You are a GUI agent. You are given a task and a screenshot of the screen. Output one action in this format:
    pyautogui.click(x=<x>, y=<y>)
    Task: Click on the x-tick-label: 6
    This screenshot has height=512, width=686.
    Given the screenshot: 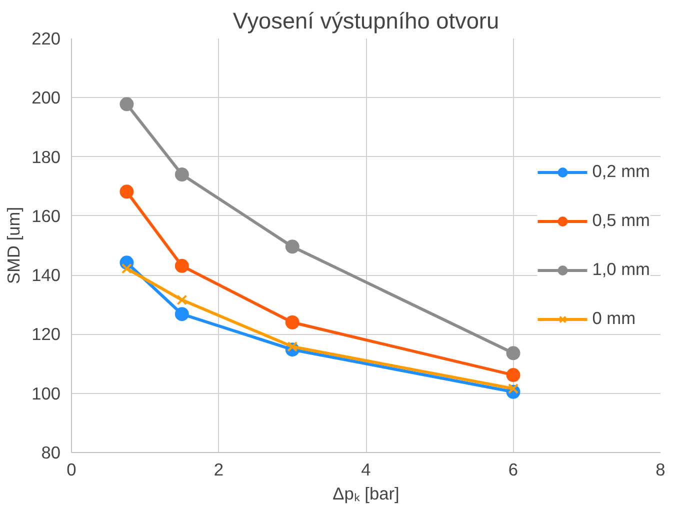 What is the action you would take?
    pyautogui.click(x=513, y=470)
    